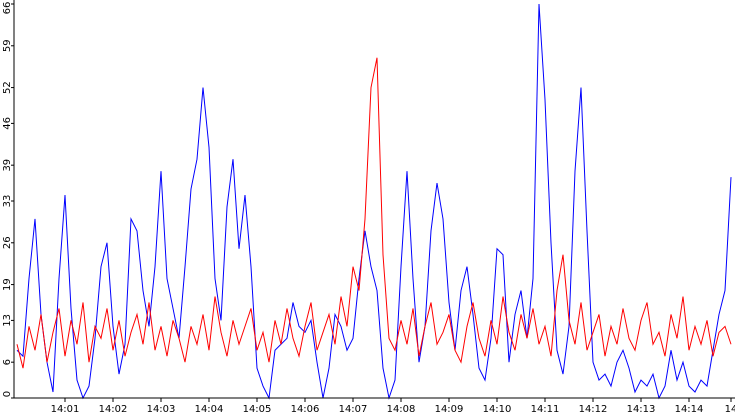 The width and height of the screenshot is (735, 415). Describe the element at coordinates (593, 409) in the screenshot. I see `x-tick-label: 14:12` at that location.